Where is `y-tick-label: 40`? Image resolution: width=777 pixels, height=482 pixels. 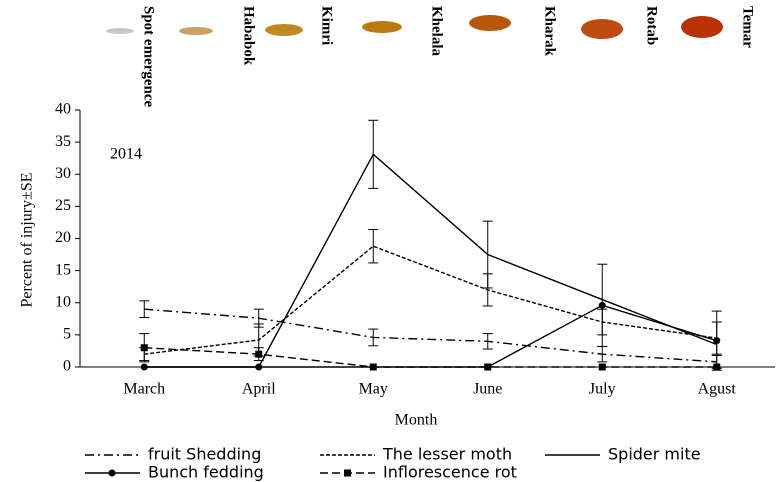 y-tick-label: 40 is located at coordinates (63, 109).